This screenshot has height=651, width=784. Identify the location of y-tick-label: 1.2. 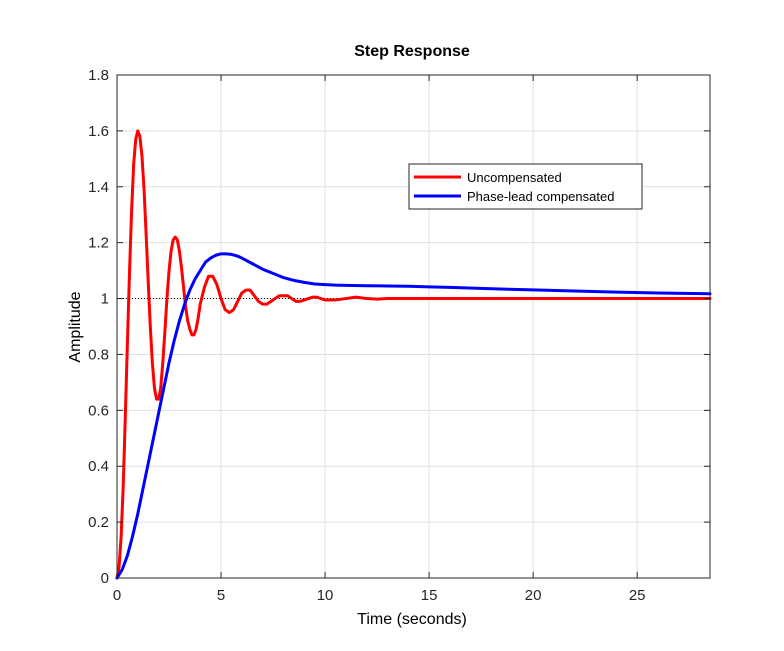
(98, 243).